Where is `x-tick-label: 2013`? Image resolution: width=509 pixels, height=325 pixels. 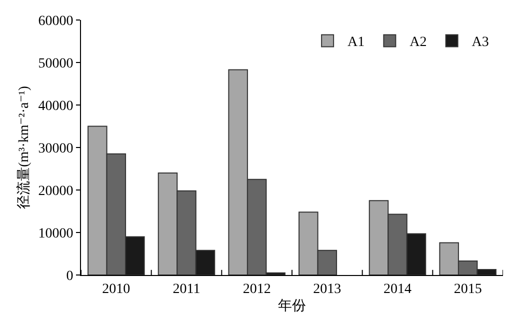
x-tick-label: 2013 is located at coordinates (327, 289).